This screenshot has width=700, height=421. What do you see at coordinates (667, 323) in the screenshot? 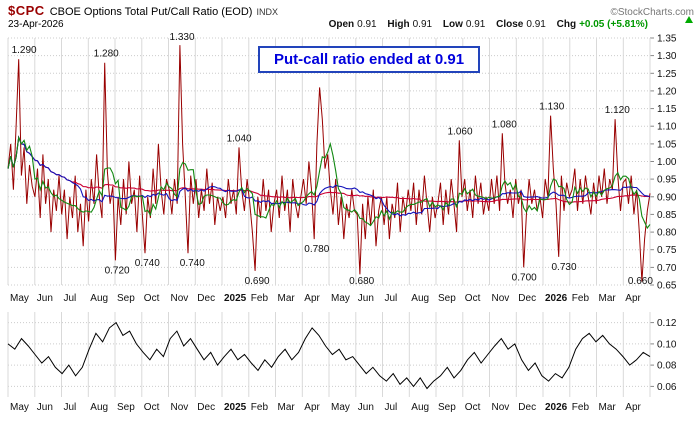
I see `svg-text: 0.12` at bounding box center [667, 323].